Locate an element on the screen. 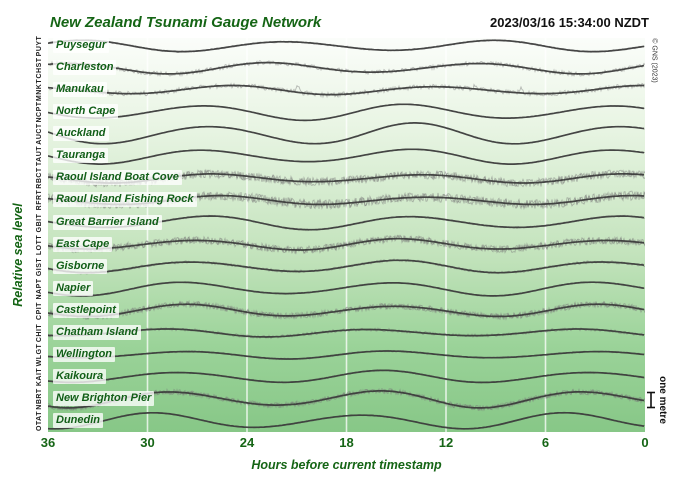  tide-trace-WLGT is located at coordinates (346, 355).